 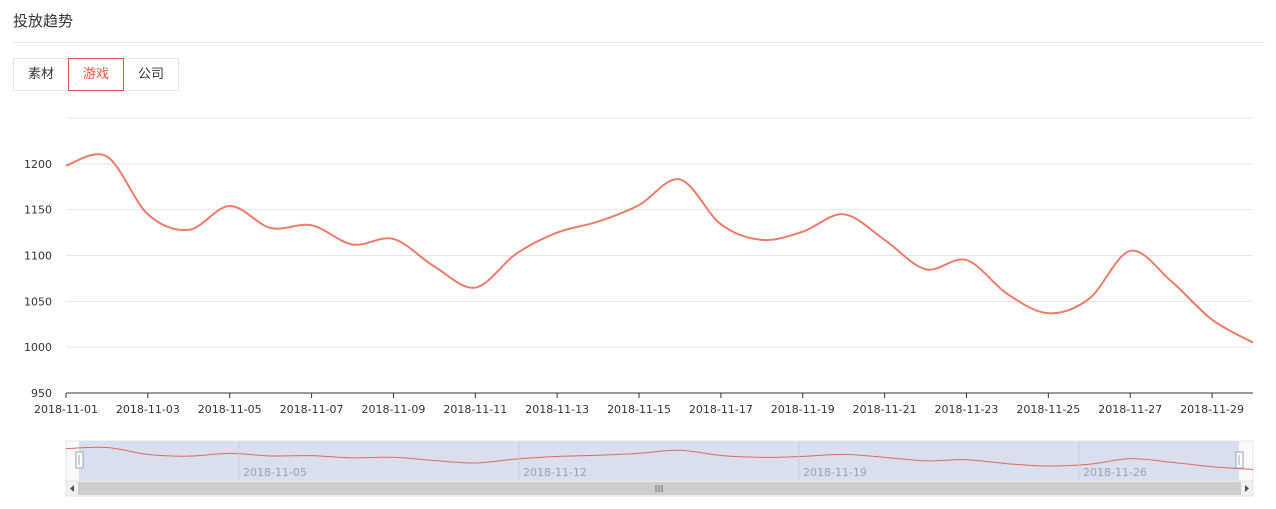 I want to click on y-tick-label: 1200, so click(x=38, y=164).